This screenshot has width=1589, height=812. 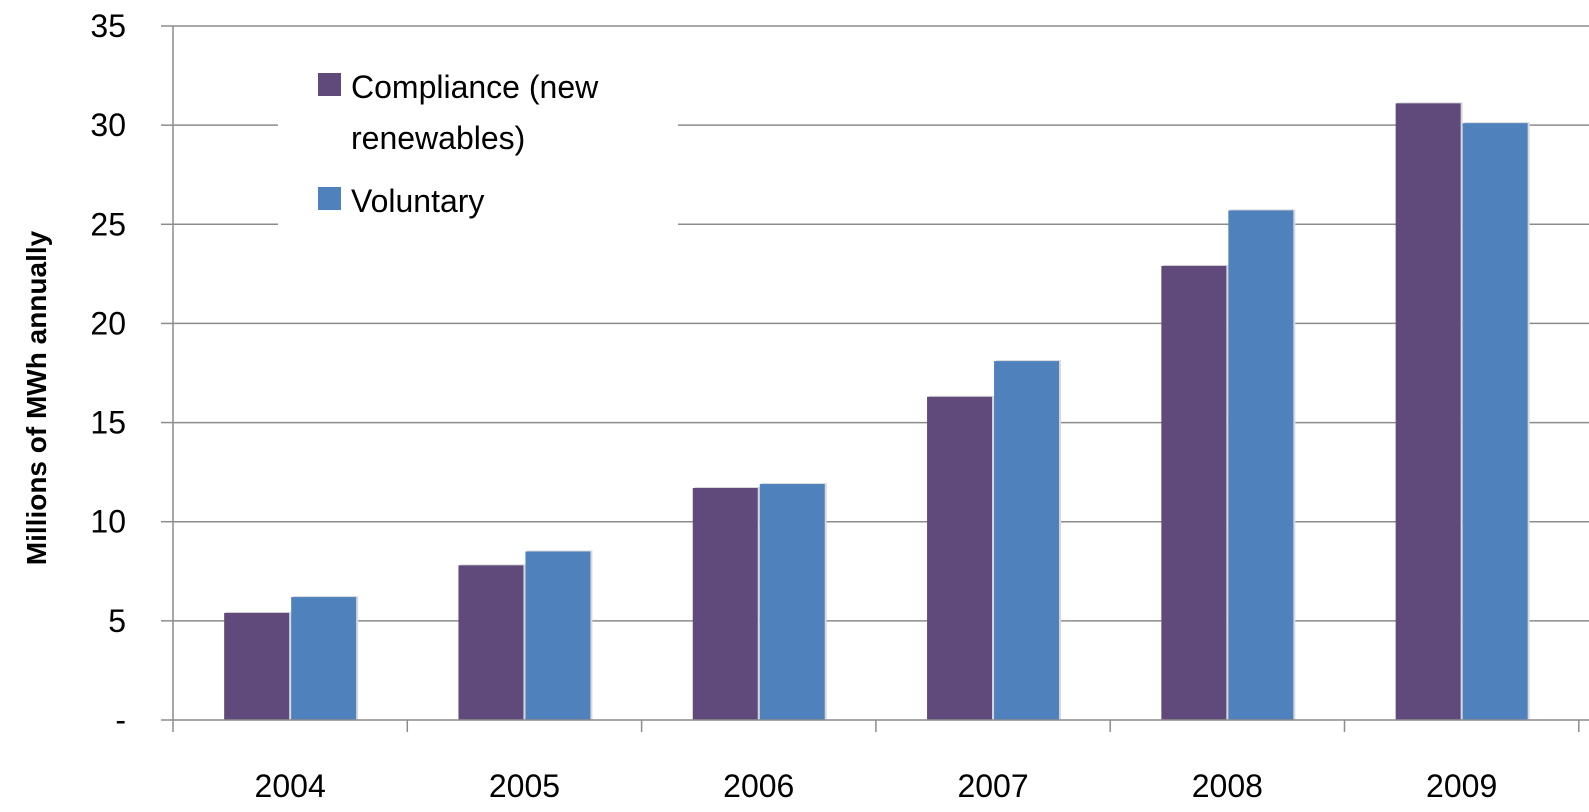 I want to click on legend-label: Voluntary, so click(x=417, y=201).